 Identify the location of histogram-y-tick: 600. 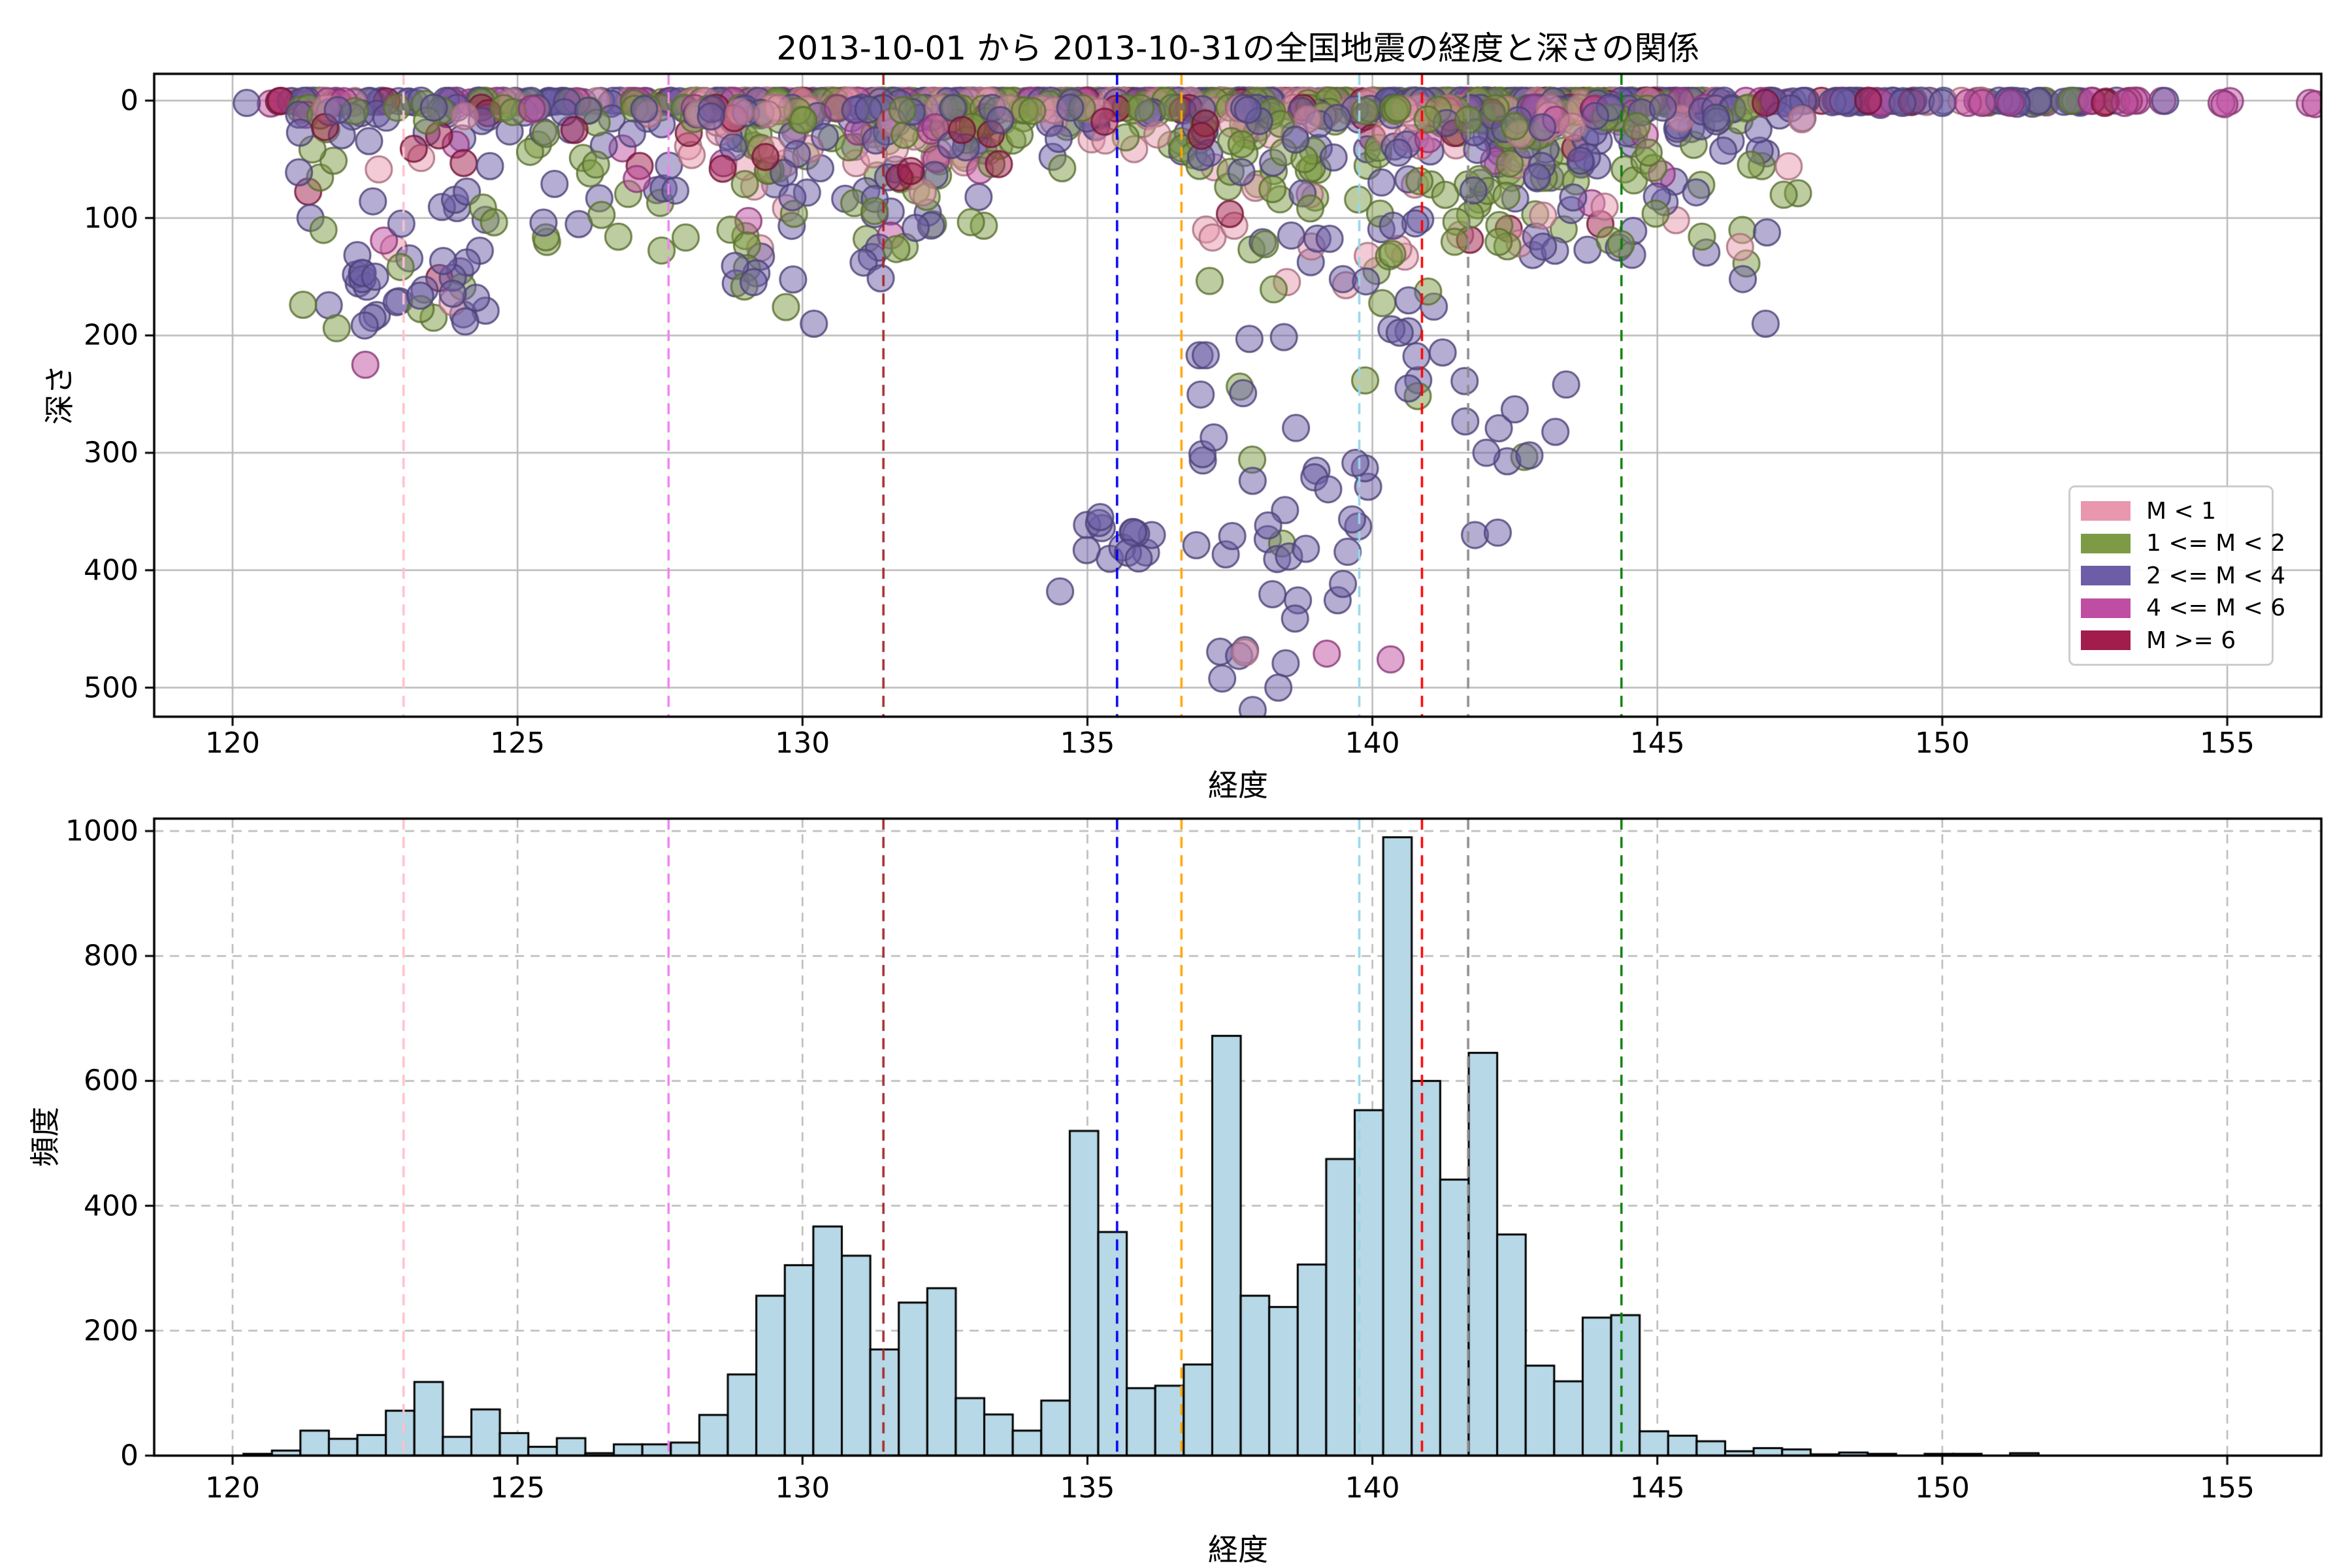
(111, 1081).